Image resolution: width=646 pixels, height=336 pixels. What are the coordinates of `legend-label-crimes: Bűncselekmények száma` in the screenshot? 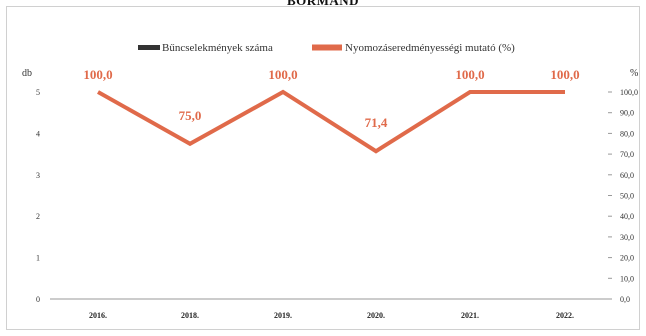 It's located at (217, 48).